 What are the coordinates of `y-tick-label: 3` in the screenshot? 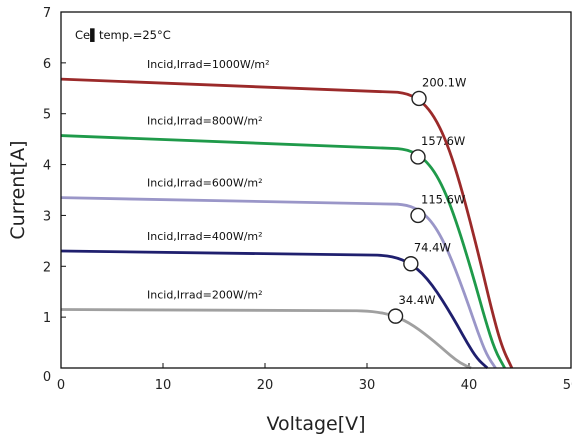 It's located at (47, 216).